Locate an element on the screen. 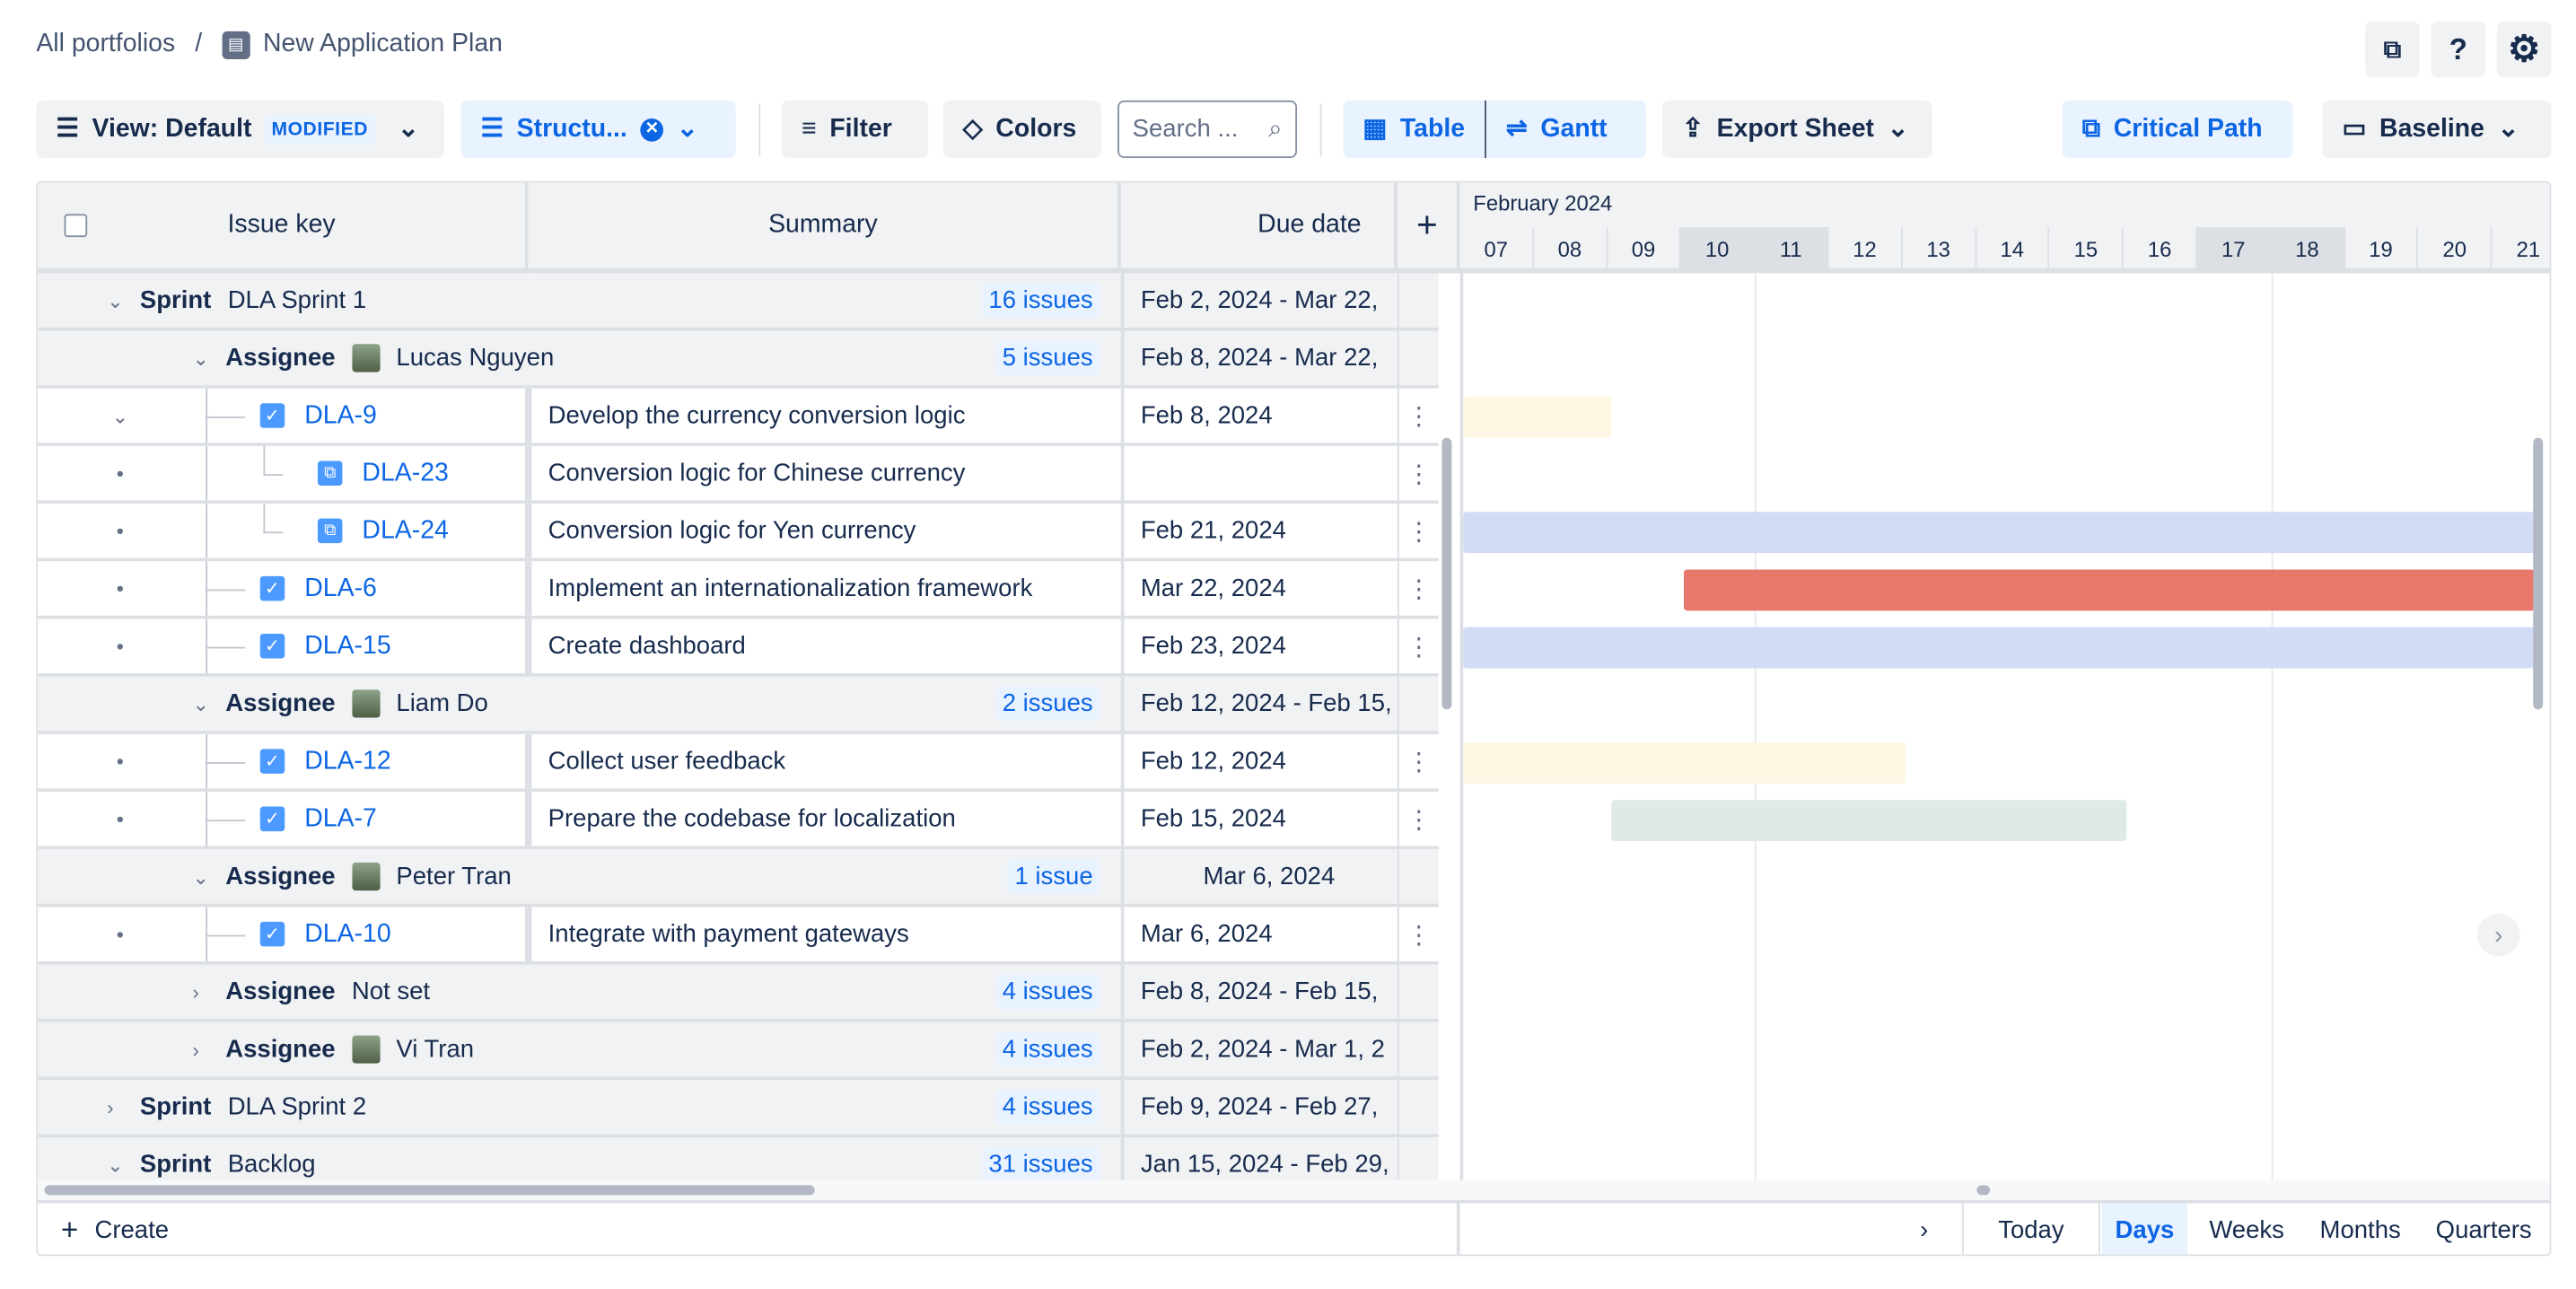  zoom-option-weeks: Weeks is located at coordinates (2246, 1230).